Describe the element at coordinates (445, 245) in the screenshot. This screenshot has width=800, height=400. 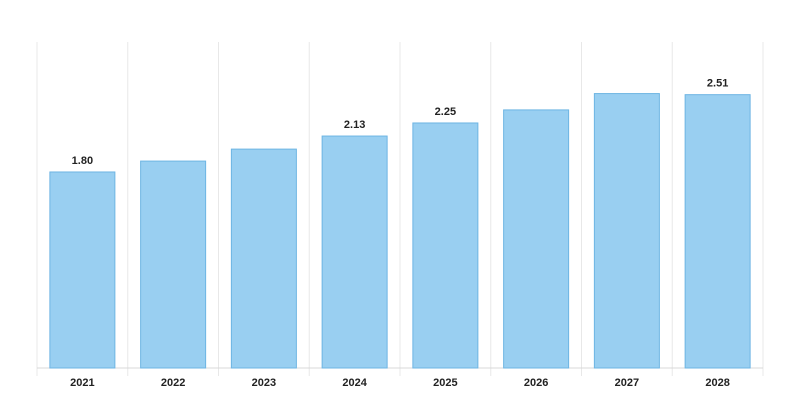
I see `bar-2025` at that location.